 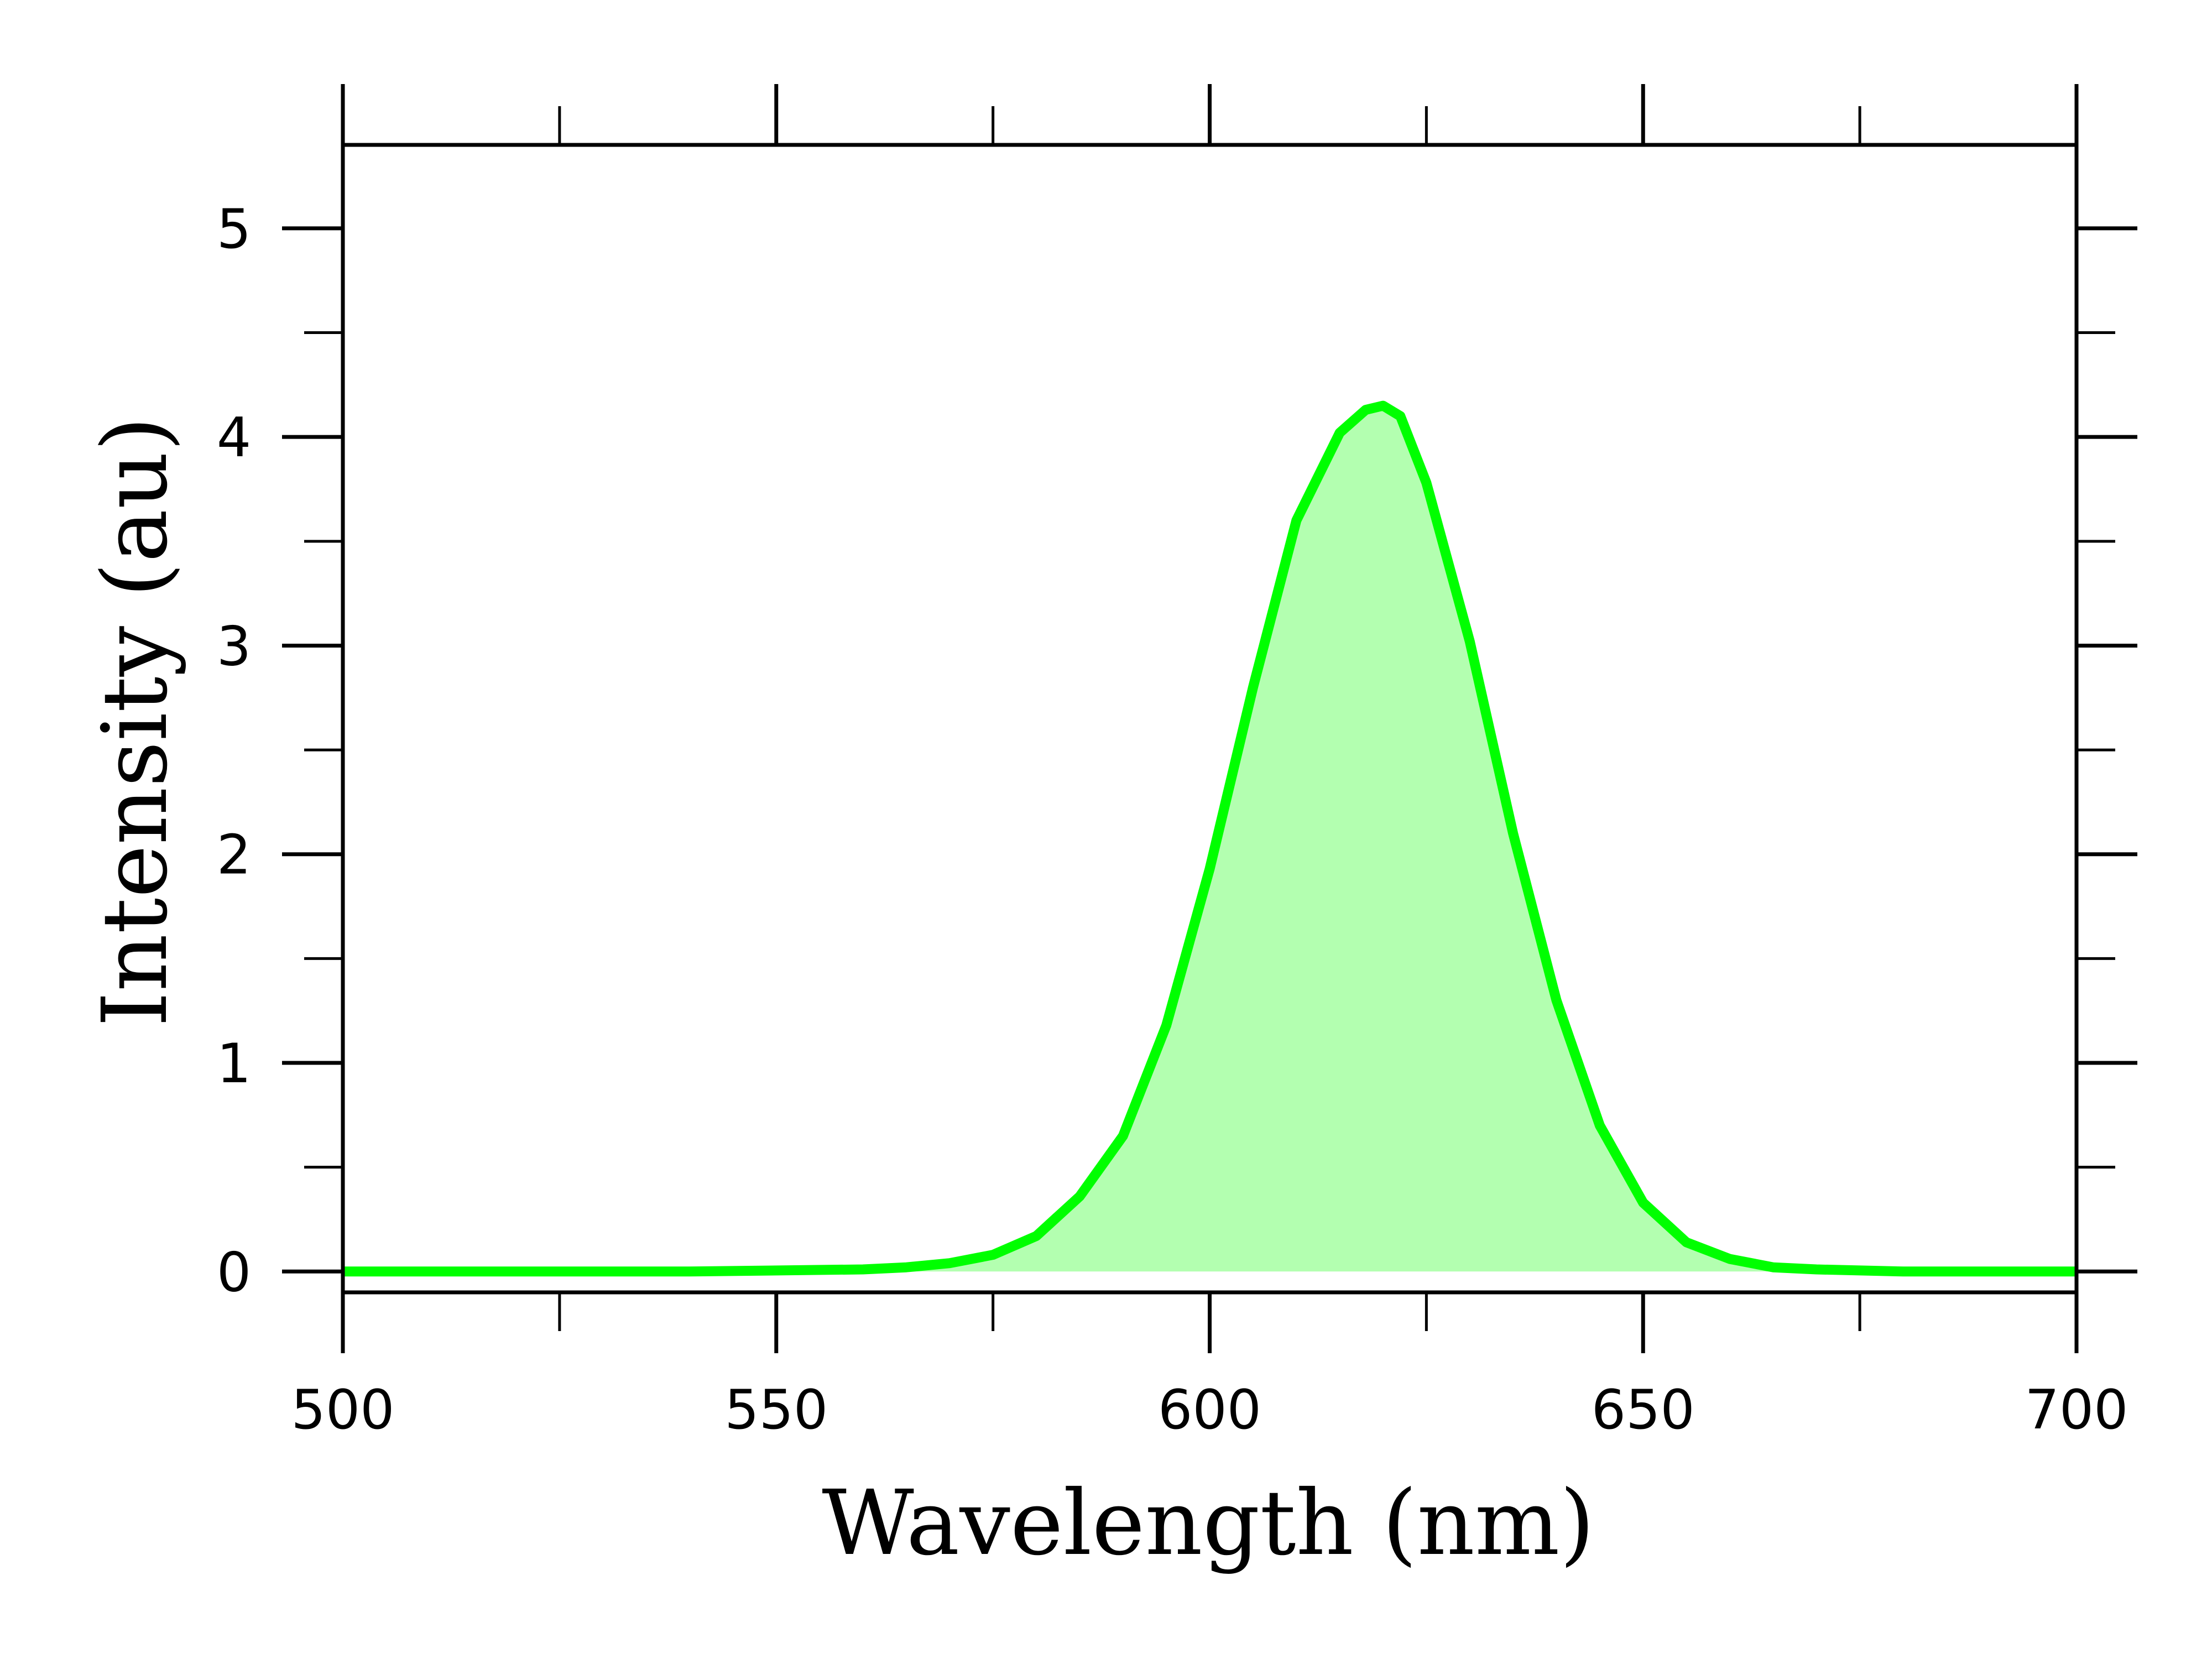 I want to click on y-tick-label: 1, so click(x=234, y=1063).